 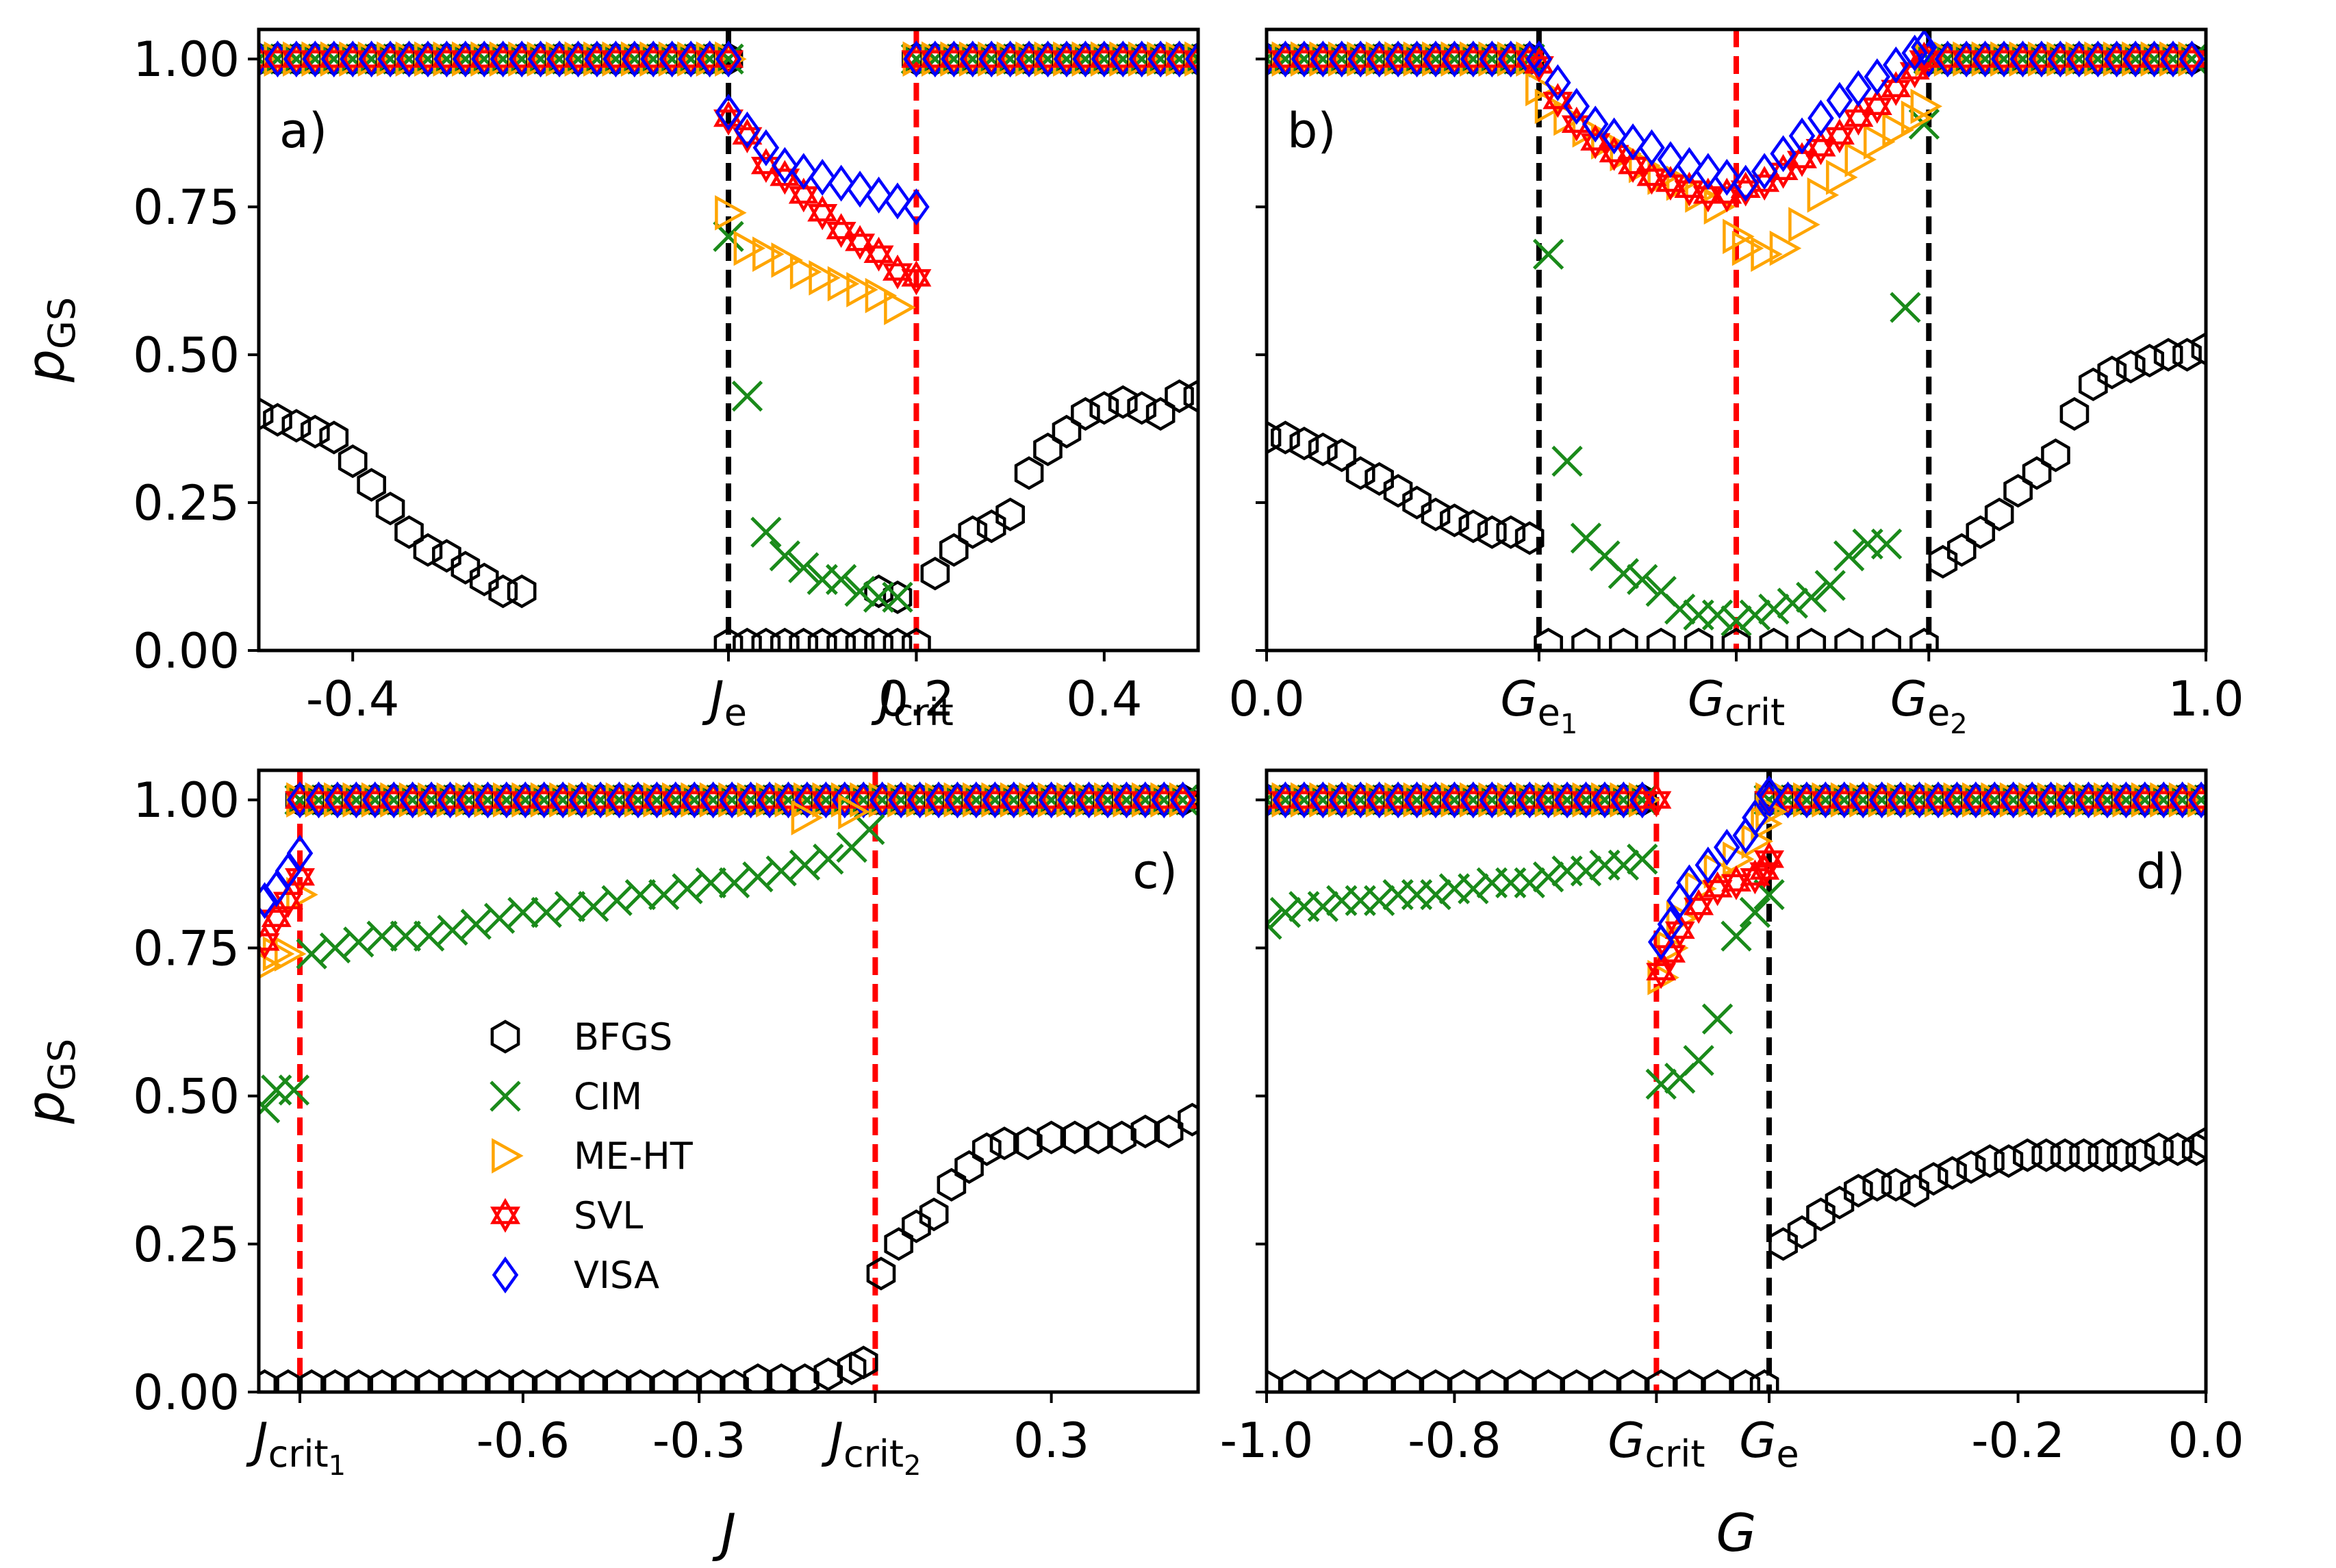 I want to click on x-tick-label: Ge, so click(x=1769, y=1444).